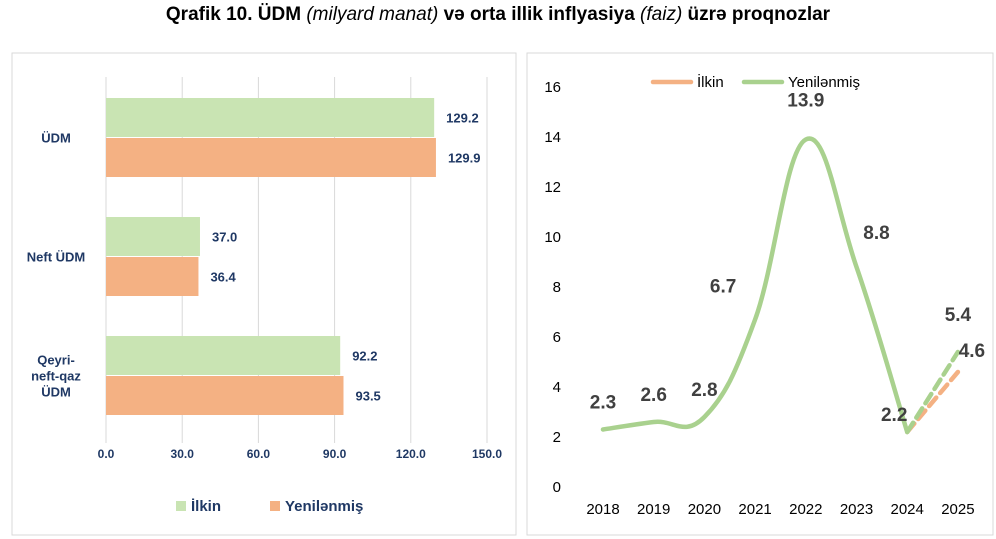 The image size is (996, 539). Describe the element at coordinates (602, 509) in the screenshot. I see `line-x-tick-label: 2018` at that location.